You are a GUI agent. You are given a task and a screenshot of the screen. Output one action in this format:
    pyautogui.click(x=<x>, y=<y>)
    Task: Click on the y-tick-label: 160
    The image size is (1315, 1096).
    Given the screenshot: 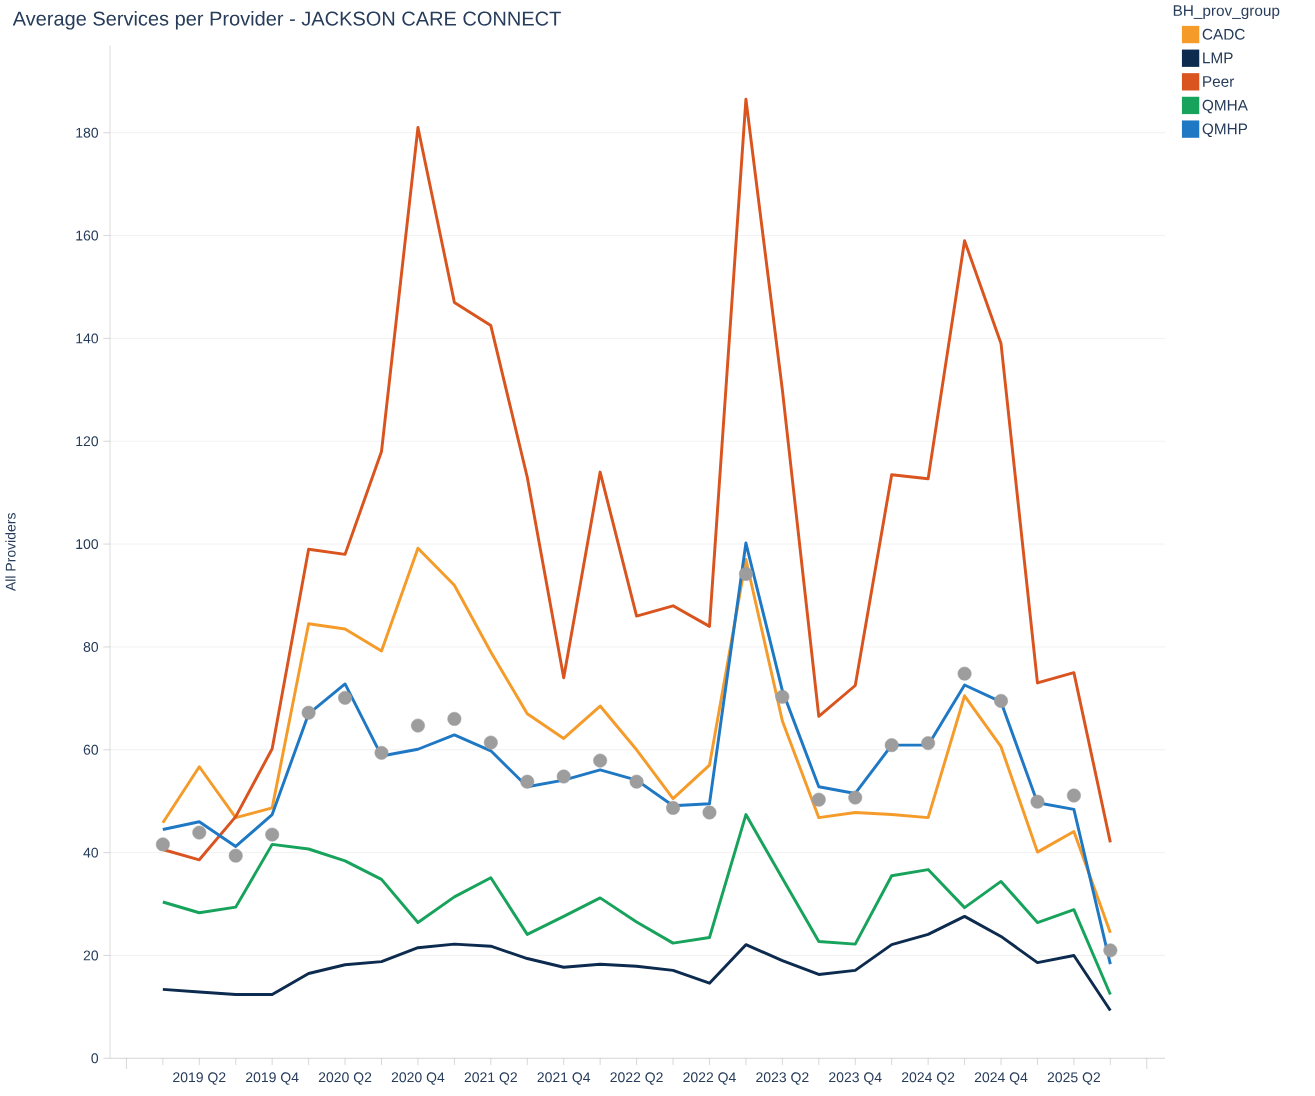 What is the action you would take?
    pyautogui.click(x=87, y=235)
    